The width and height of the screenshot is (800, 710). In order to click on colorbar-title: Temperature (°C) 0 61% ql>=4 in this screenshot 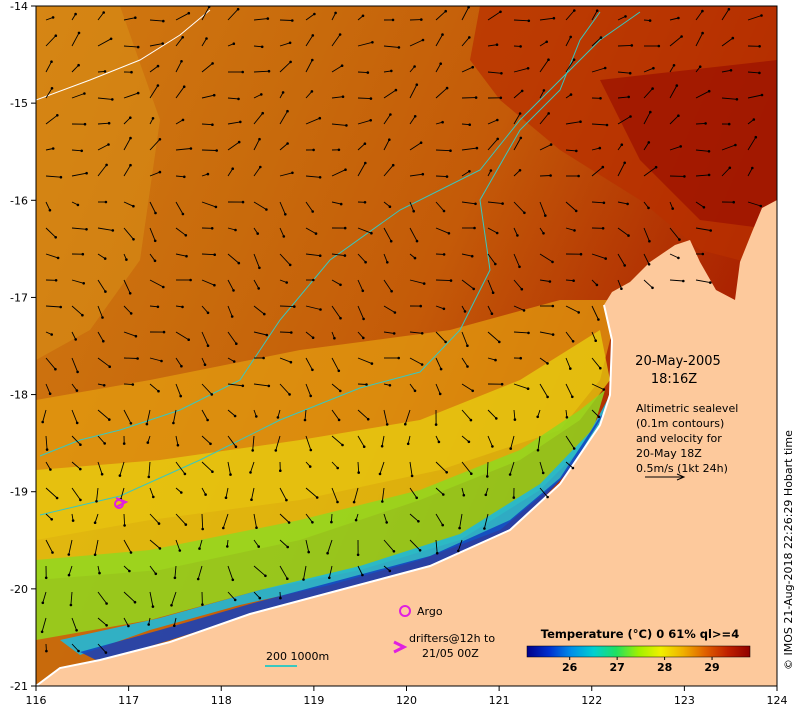, I will do `click(640, 634)`.